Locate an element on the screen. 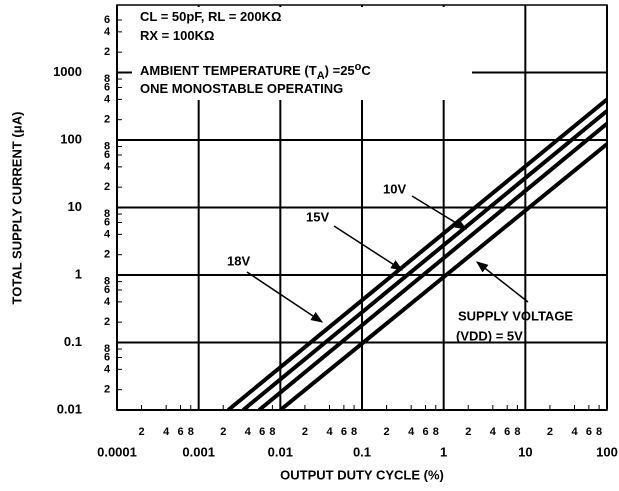  x-tick-label: 0.0001 is located at coordinates (117, 451).